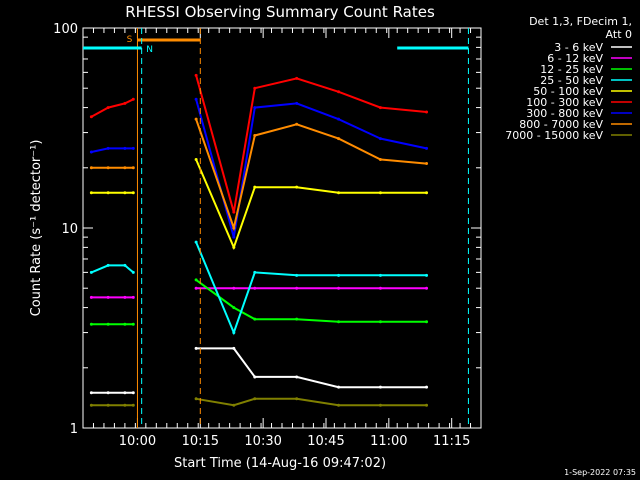 This screenshot has width=640, height=480. What do you see at coordinates (137, 441) in the screenshot?
I see `x-tick-label: 10:00` at bounding box center [137, 441].